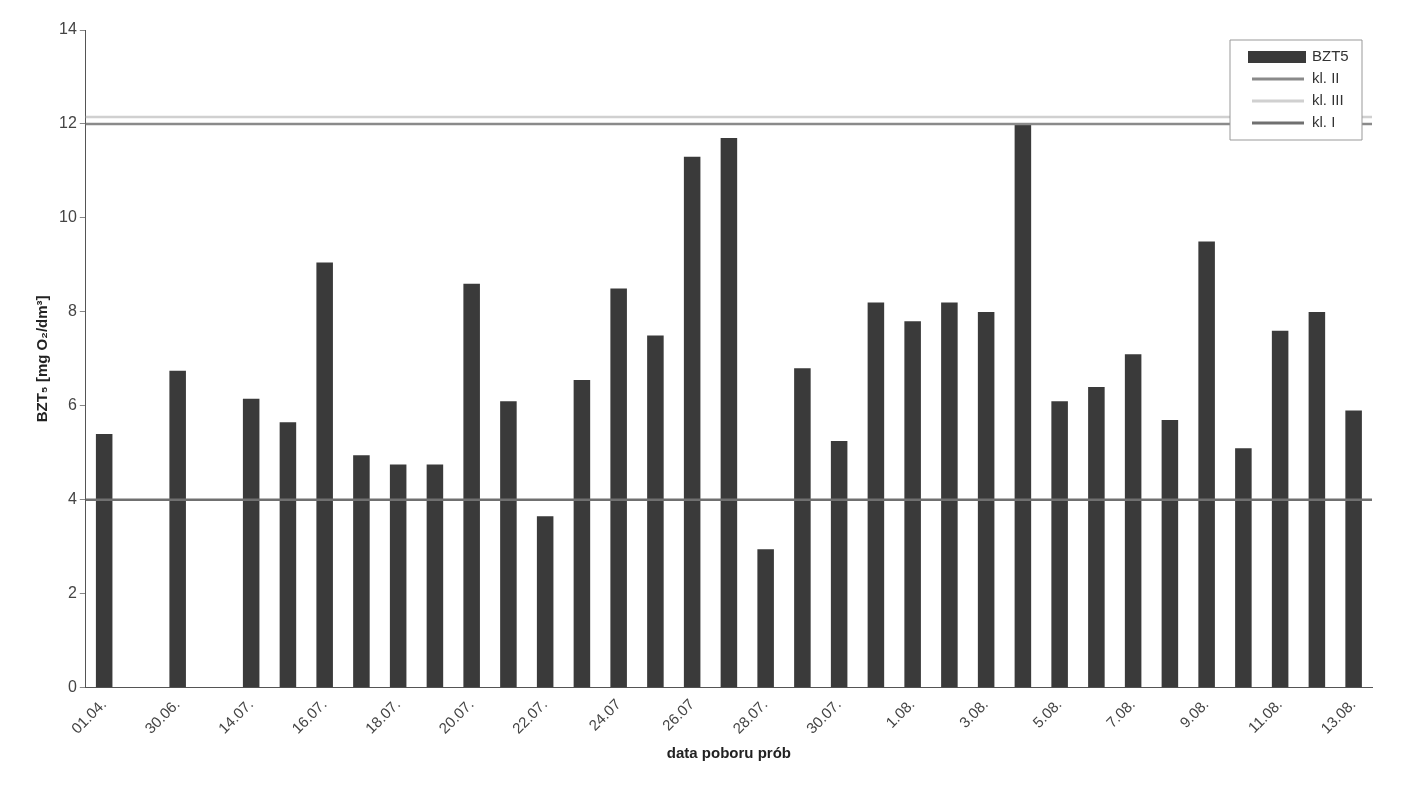 The image size is (1402, 787). Describe the element at coordinates (68, 217) in the screenshot. I see `y-tick-label: 10` at that location.